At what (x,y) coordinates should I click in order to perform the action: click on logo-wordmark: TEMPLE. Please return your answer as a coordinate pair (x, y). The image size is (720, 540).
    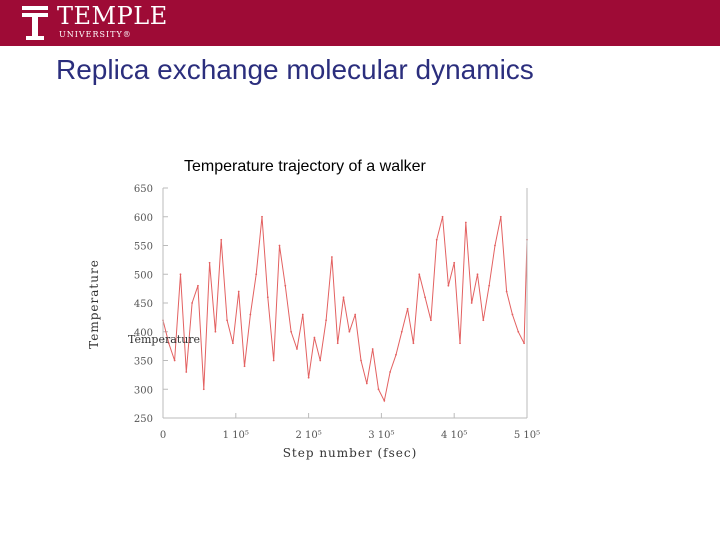
    Looking at the image, I should click on (112, 16).